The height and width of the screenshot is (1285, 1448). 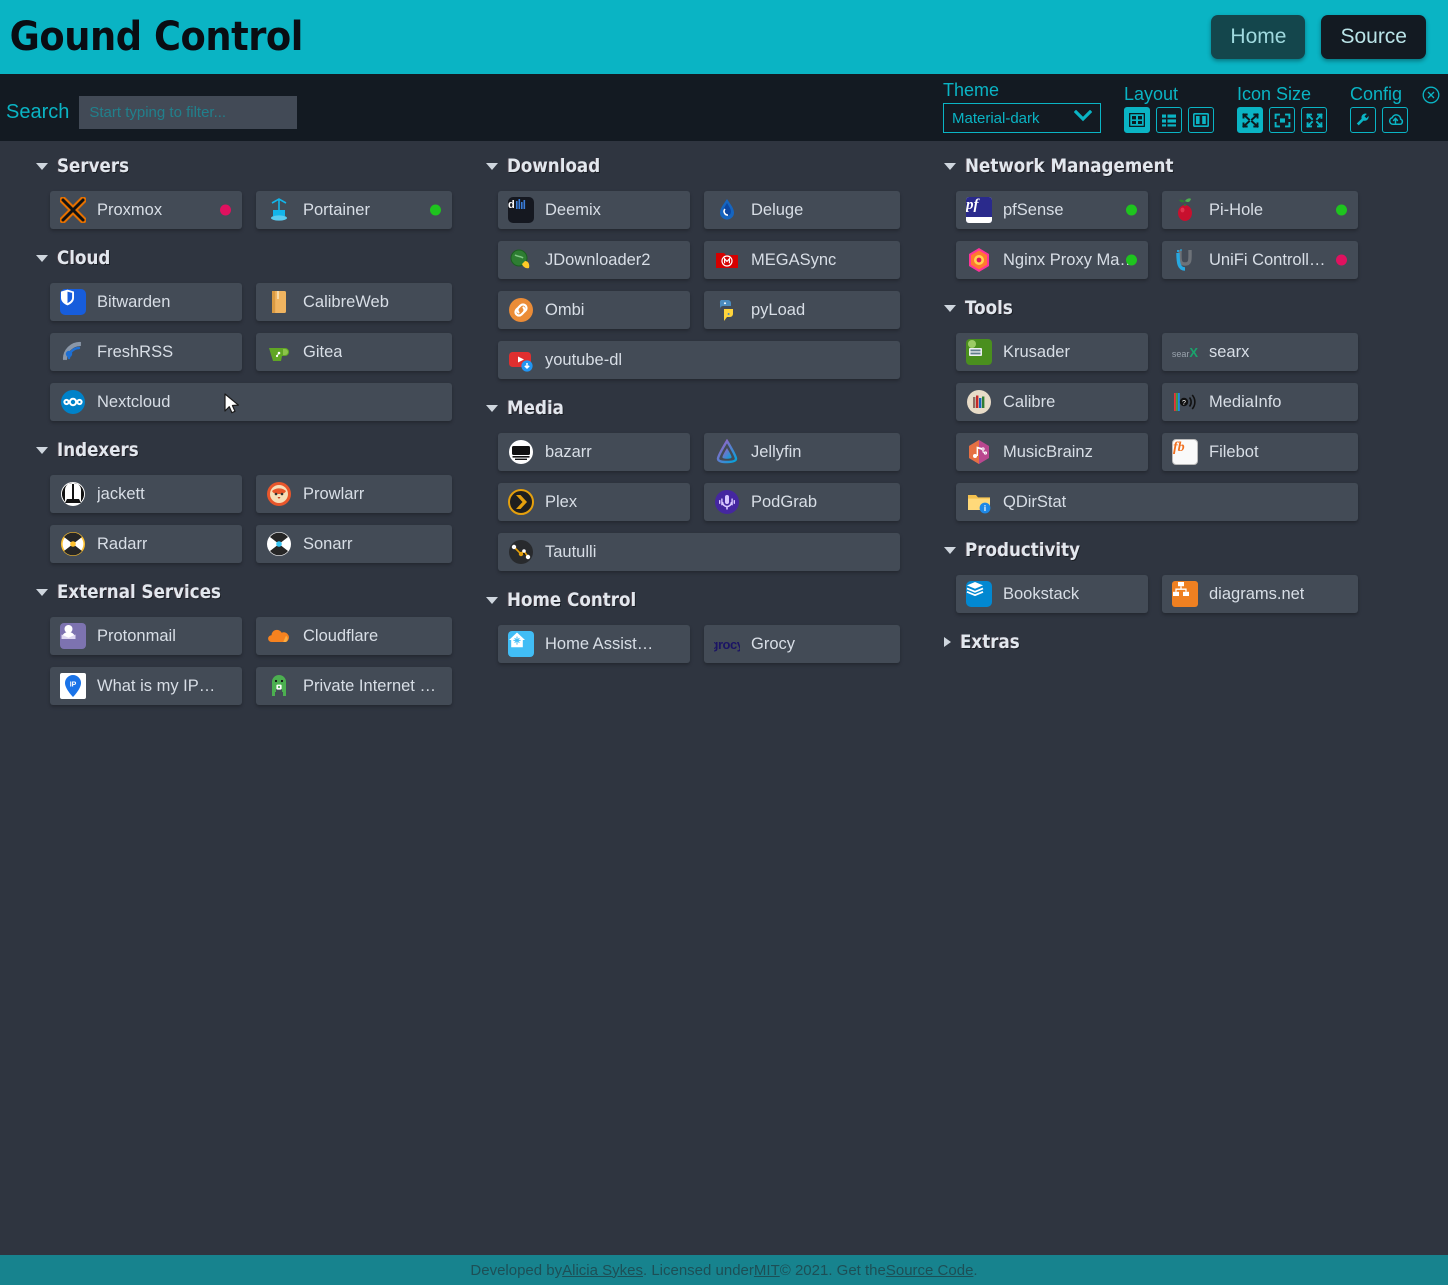 What do you see at coordinates (245, 592) in the screenshot?
I see `section-header-external-services: External Services` at bounding box center [245, 592].